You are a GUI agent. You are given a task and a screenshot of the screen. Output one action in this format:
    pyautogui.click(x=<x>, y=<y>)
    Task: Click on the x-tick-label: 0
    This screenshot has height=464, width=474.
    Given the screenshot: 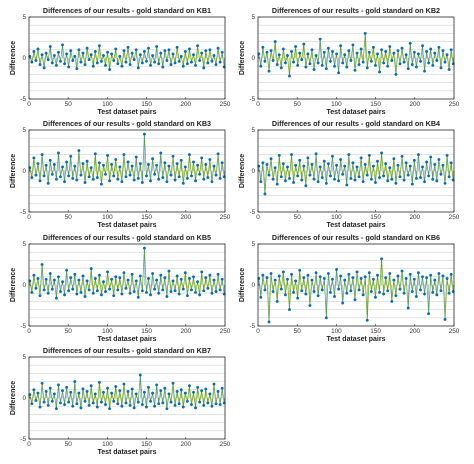 What is the action you would take?
    pyautogui.click(x=29, y=444)
    